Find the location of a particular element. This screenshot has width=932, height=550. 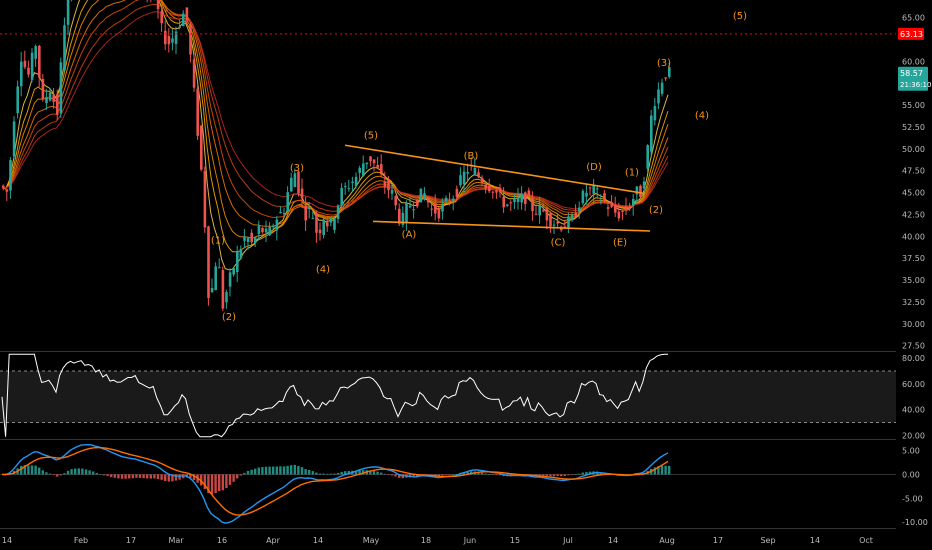

wave-label: (B) is located at coordinates (471, 156).